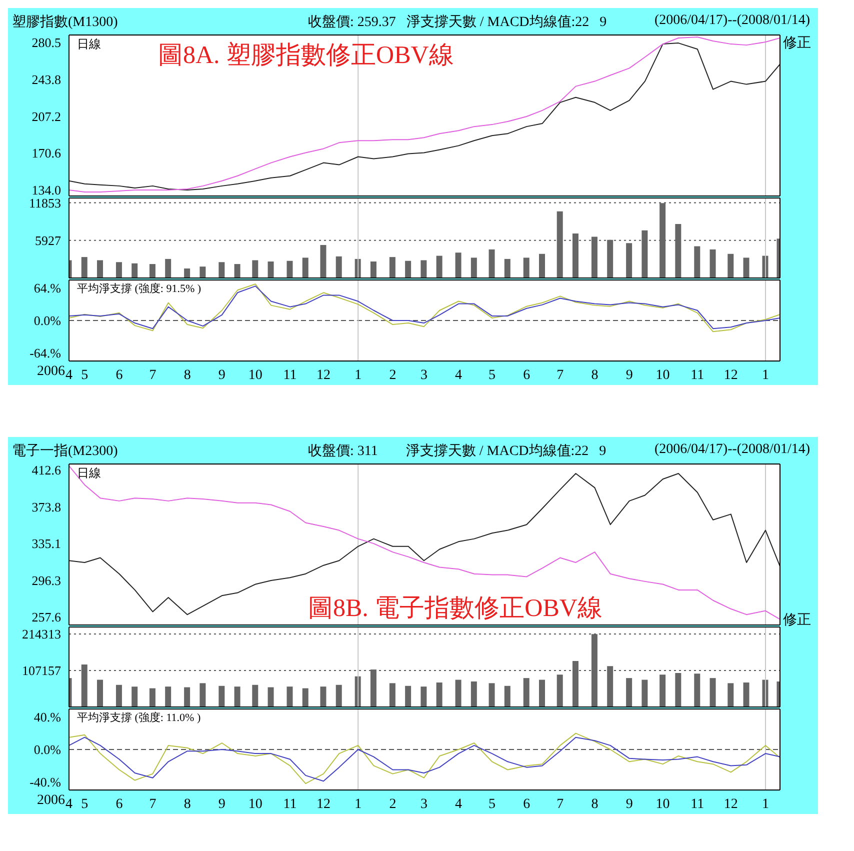 This screenshot has height=851, width=854. Describe the element at coordinates (455, 609) in the screenshot. I see `annotation: 圖8B. 電子指數修正OBV線` at that location.